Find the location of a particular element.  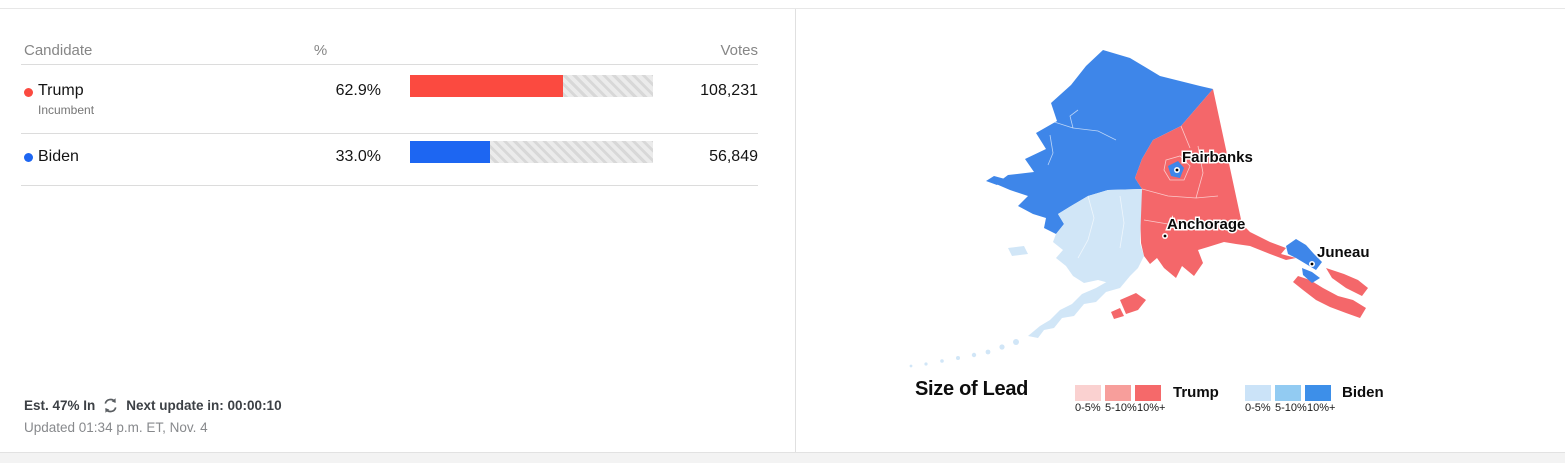

map-region-interior-trump is located at coordinates (1215, 183).